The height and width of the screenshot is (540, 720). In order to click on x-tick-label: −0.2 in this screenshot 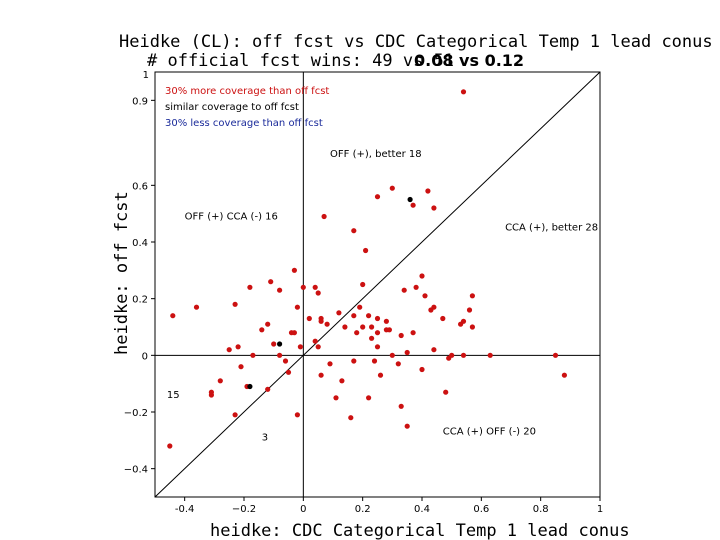, I will do `click(244, 509)`.